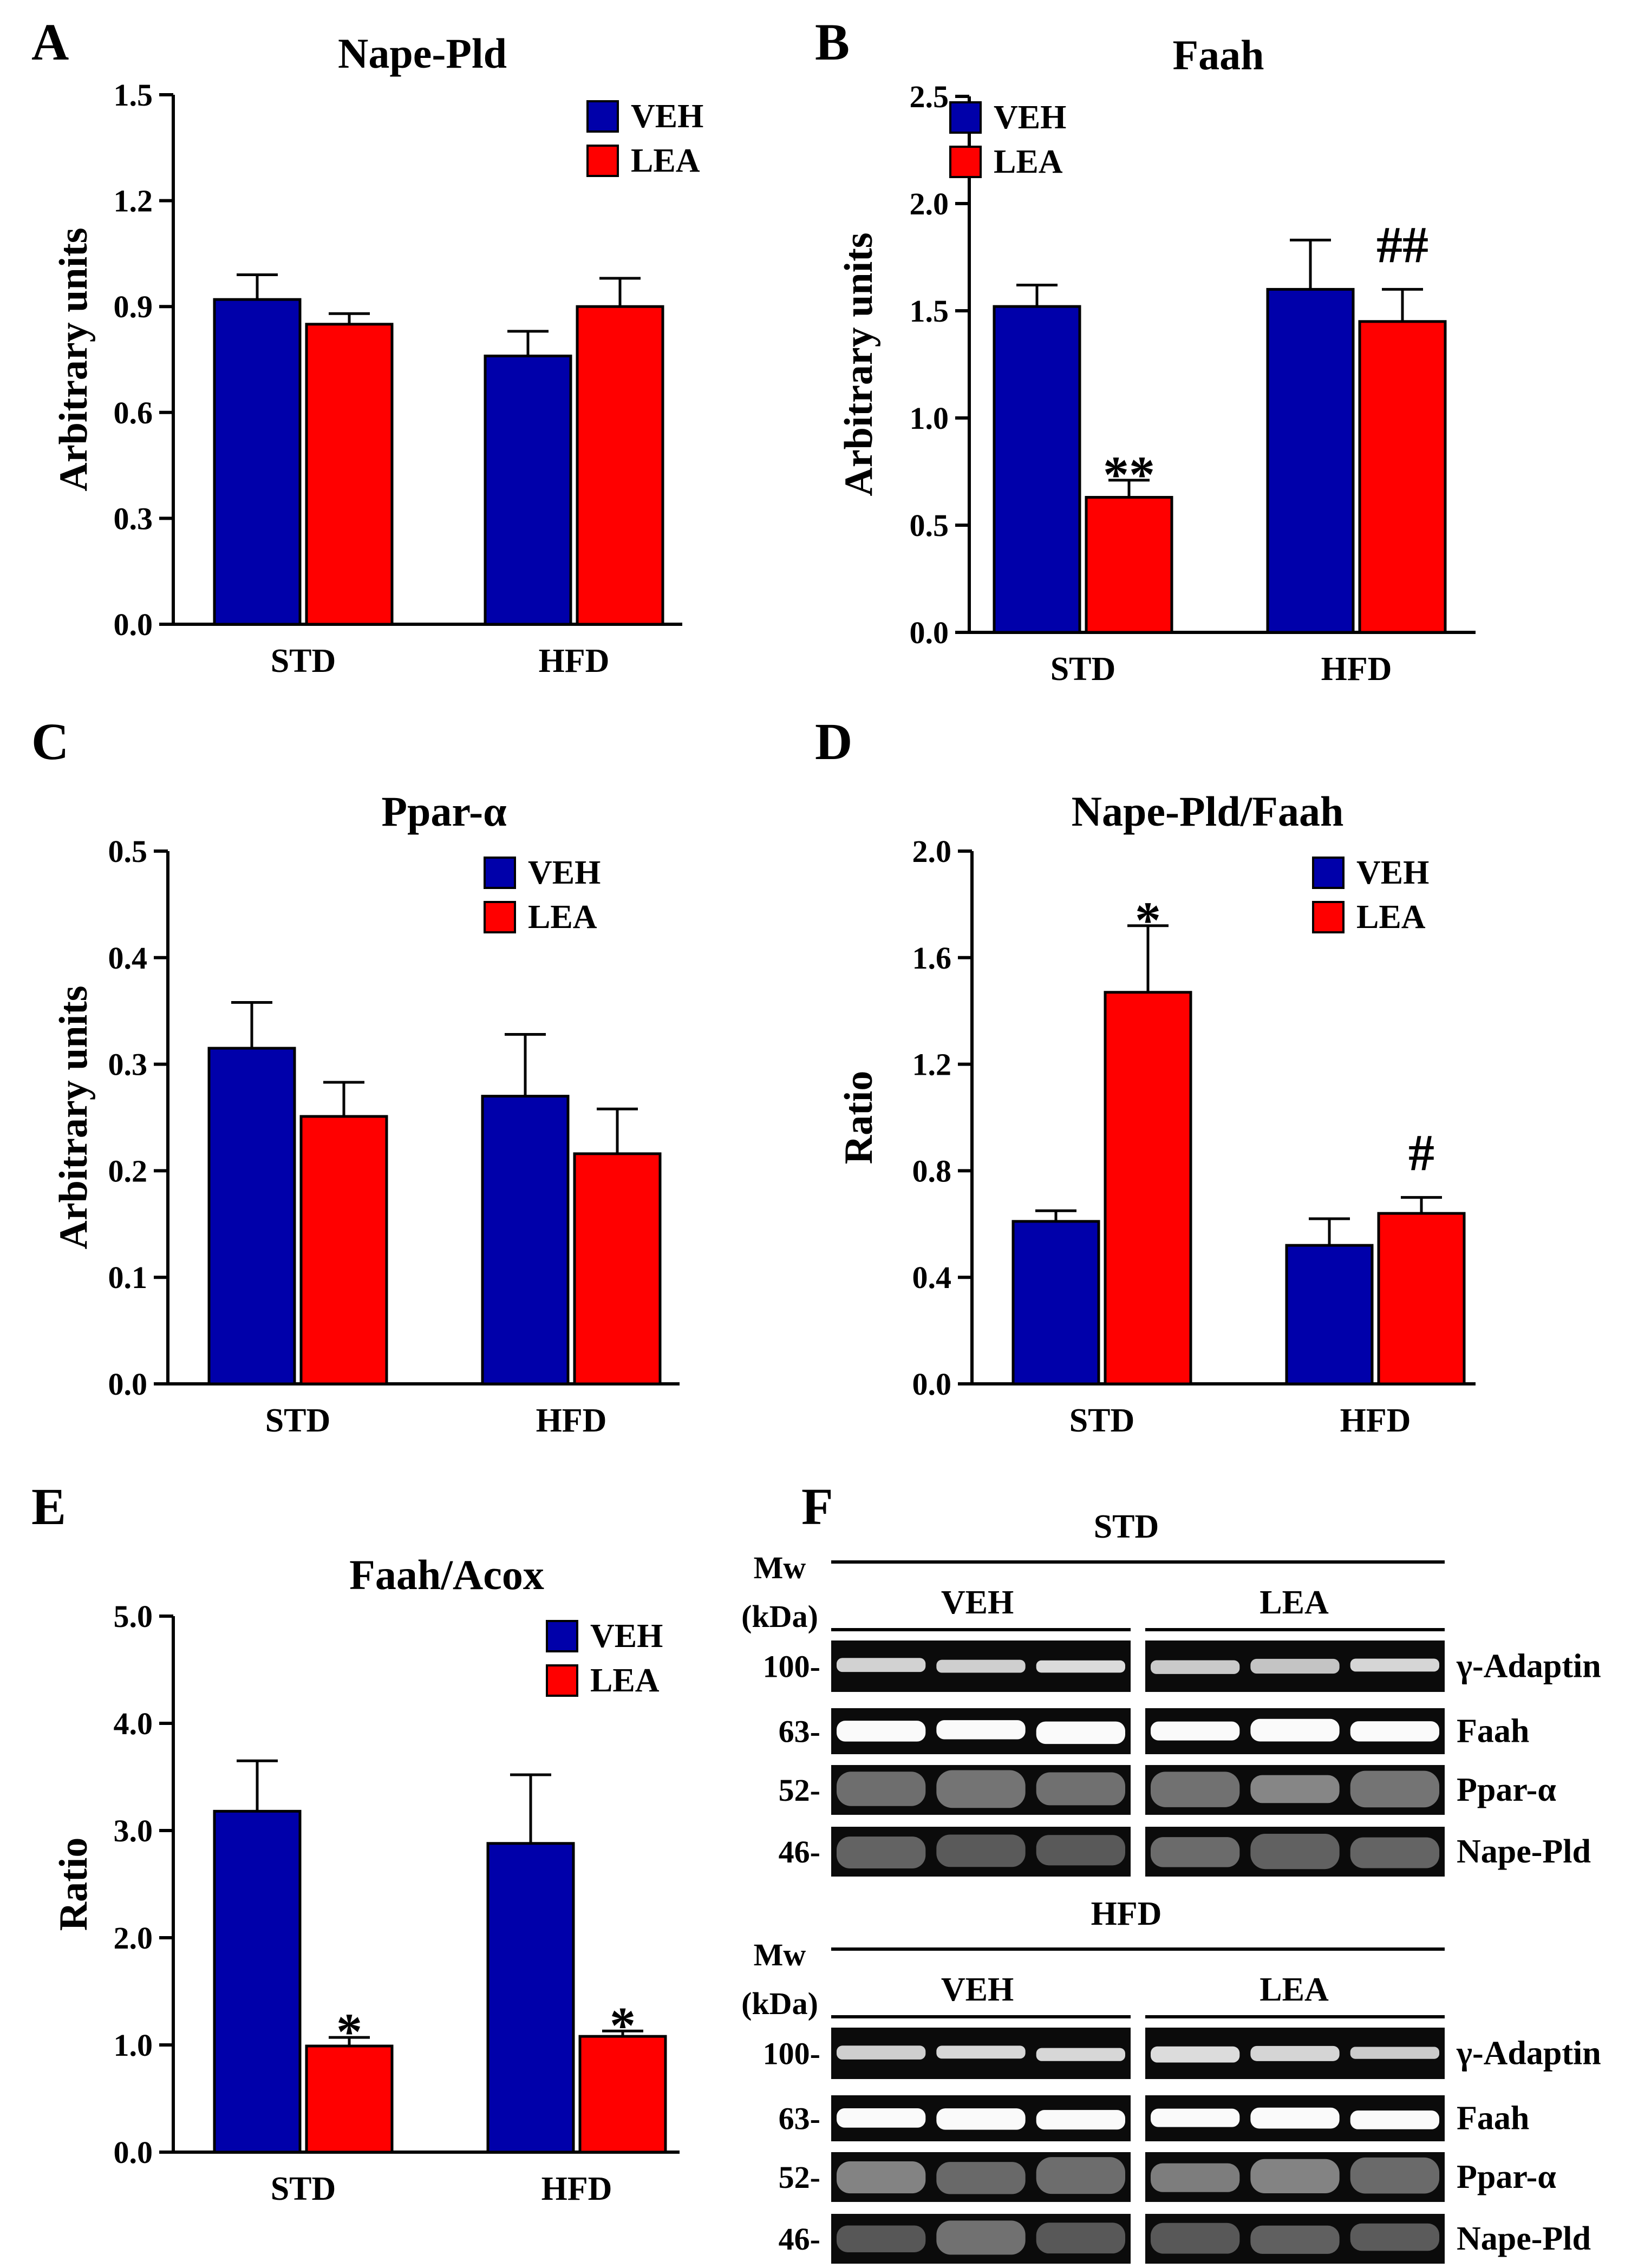 This screenshot has width=1638, height=2268. What do you see at coordinates (134, 624) in the screenshot?
I see `y-tick-label: 0.0` at bounding box center [134, 624].